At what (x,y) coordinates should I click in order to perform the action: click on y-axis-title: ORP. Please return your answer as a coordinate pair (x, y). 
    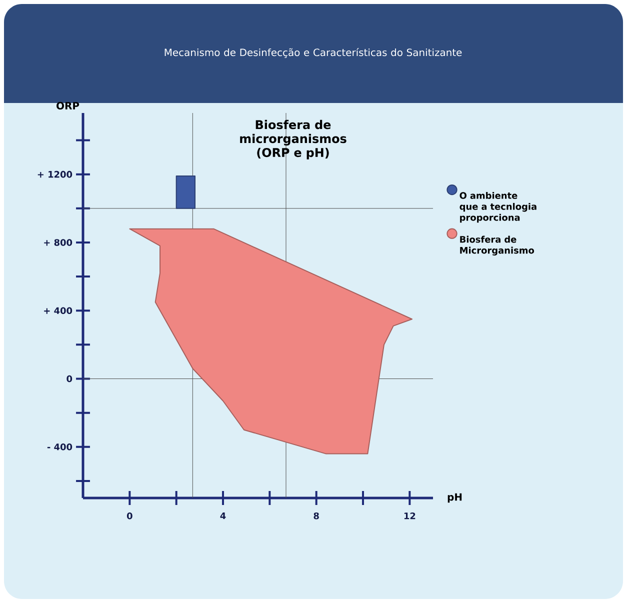
    Looking at the image, I should click on (68, 106).